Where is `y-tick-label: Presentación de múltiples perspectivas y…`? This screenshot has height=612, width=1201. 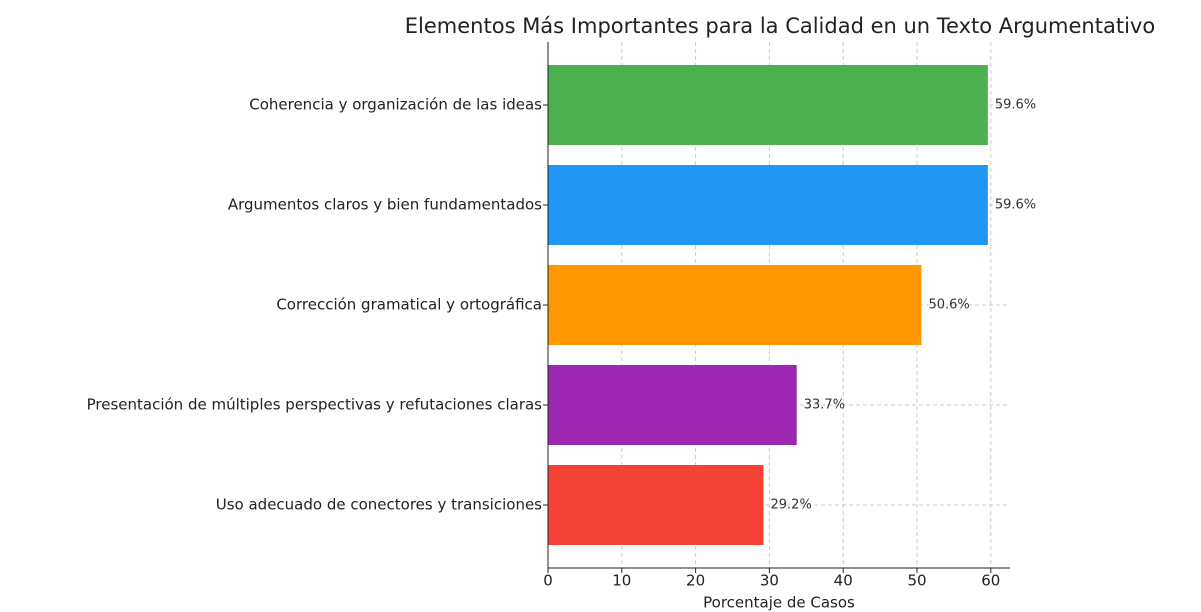
y-tick-label: Presentación de múltiples perspectivas y… is located at coordinates (315, 405).